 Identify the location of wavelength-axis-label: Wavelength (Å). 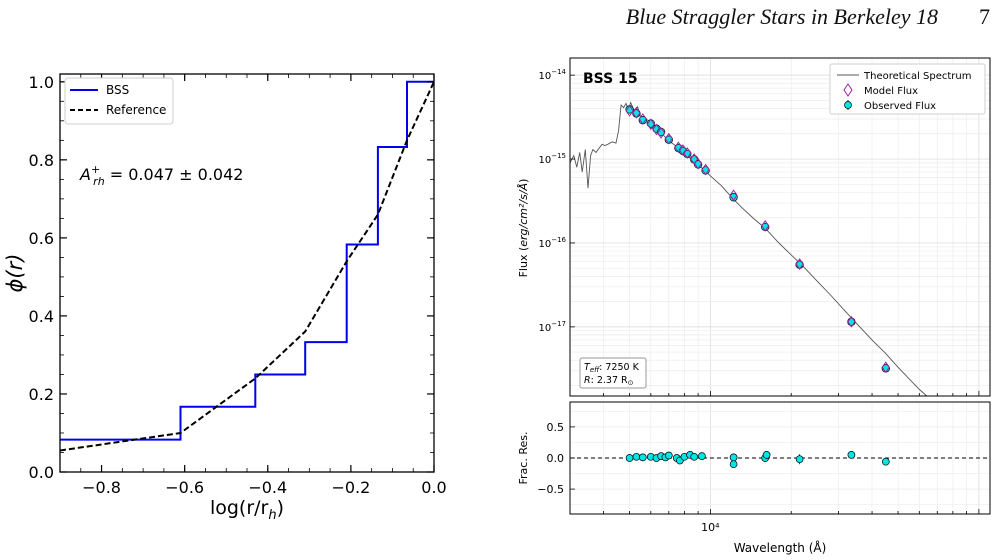
(780, 547).